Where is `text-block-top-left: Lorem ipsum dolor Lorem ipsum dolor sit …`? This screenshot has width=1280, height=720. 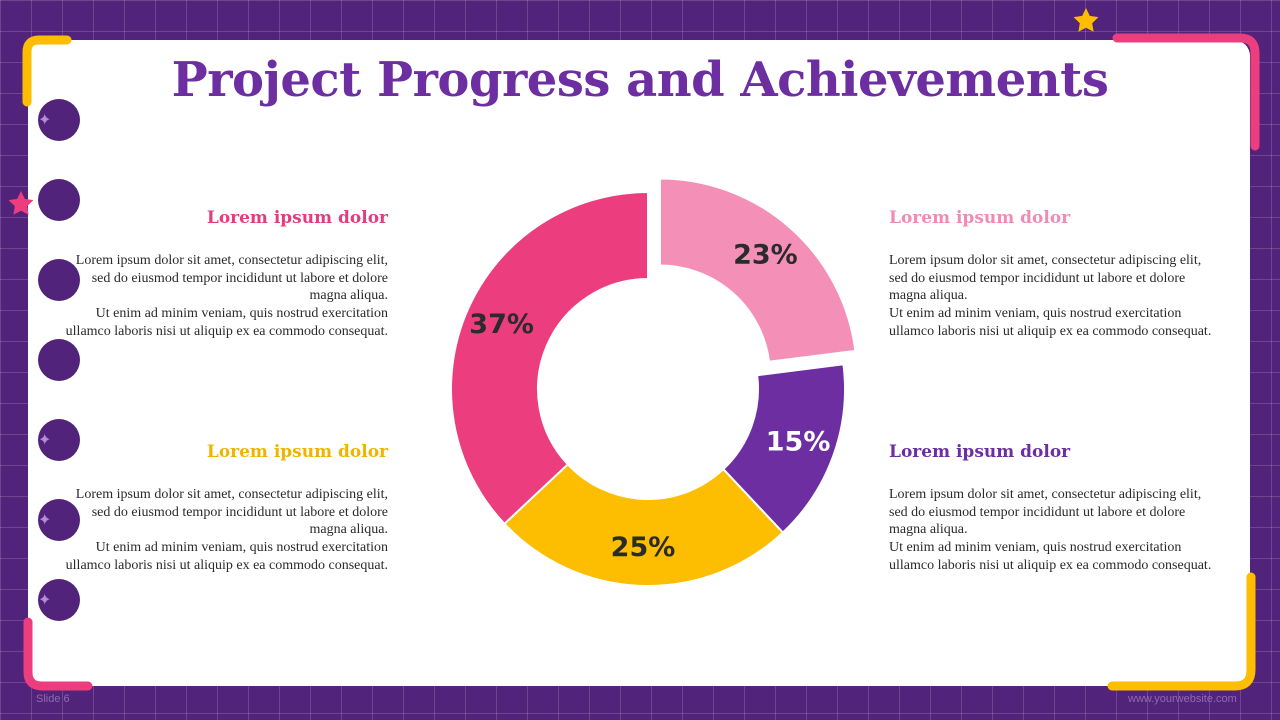 text-block-top-left: Lorem ipsum dolor Lorem ipsum dolor sit … is located at coordinates (223, 274).